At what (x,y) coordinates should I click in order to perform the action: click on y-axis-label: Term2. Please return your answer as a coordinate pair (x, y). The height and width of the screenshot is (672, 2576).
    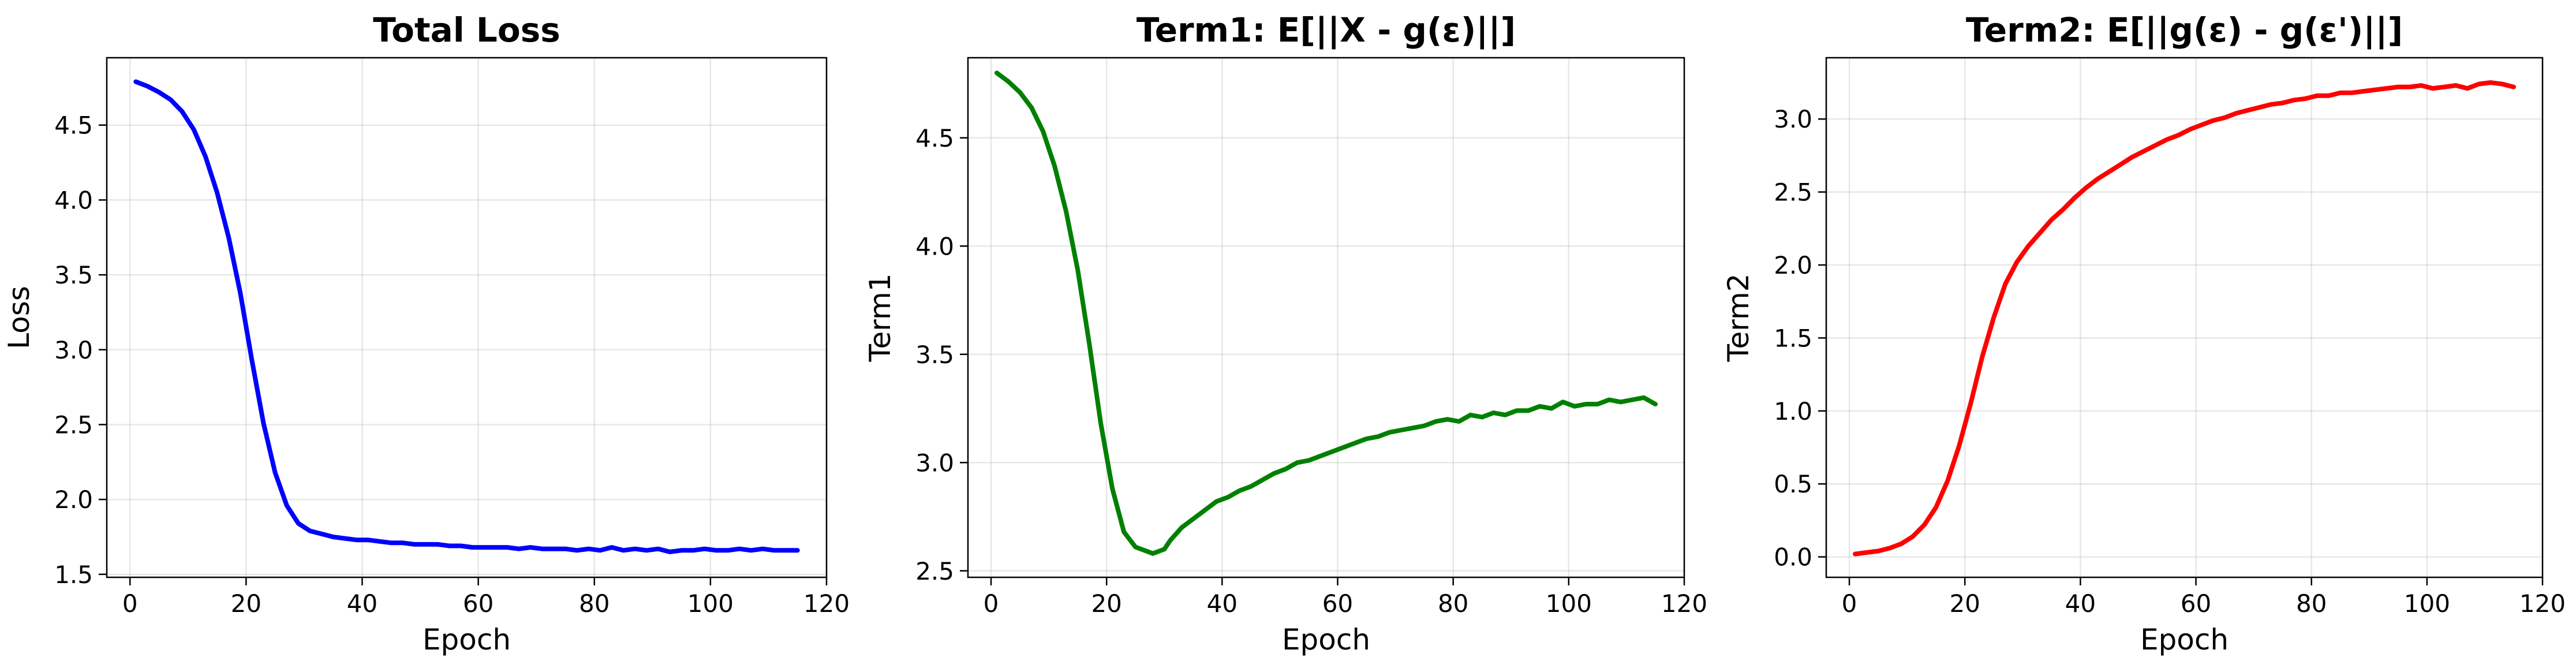
    Looking at the image, I should click on (1738, 317).